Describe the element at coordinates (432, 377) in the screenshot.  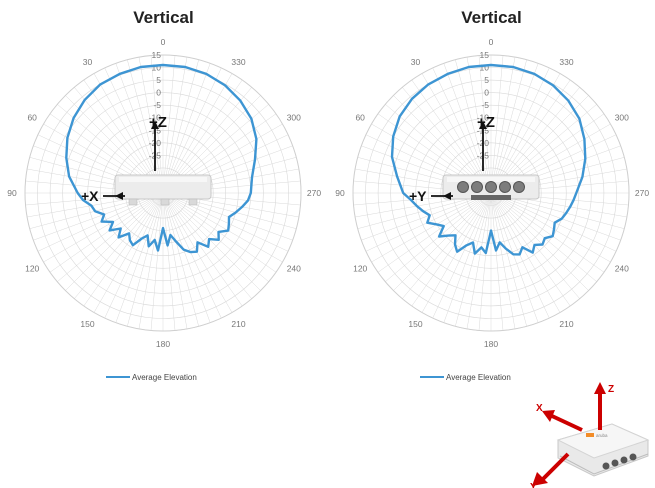
I see `legend-swatch` at that location.